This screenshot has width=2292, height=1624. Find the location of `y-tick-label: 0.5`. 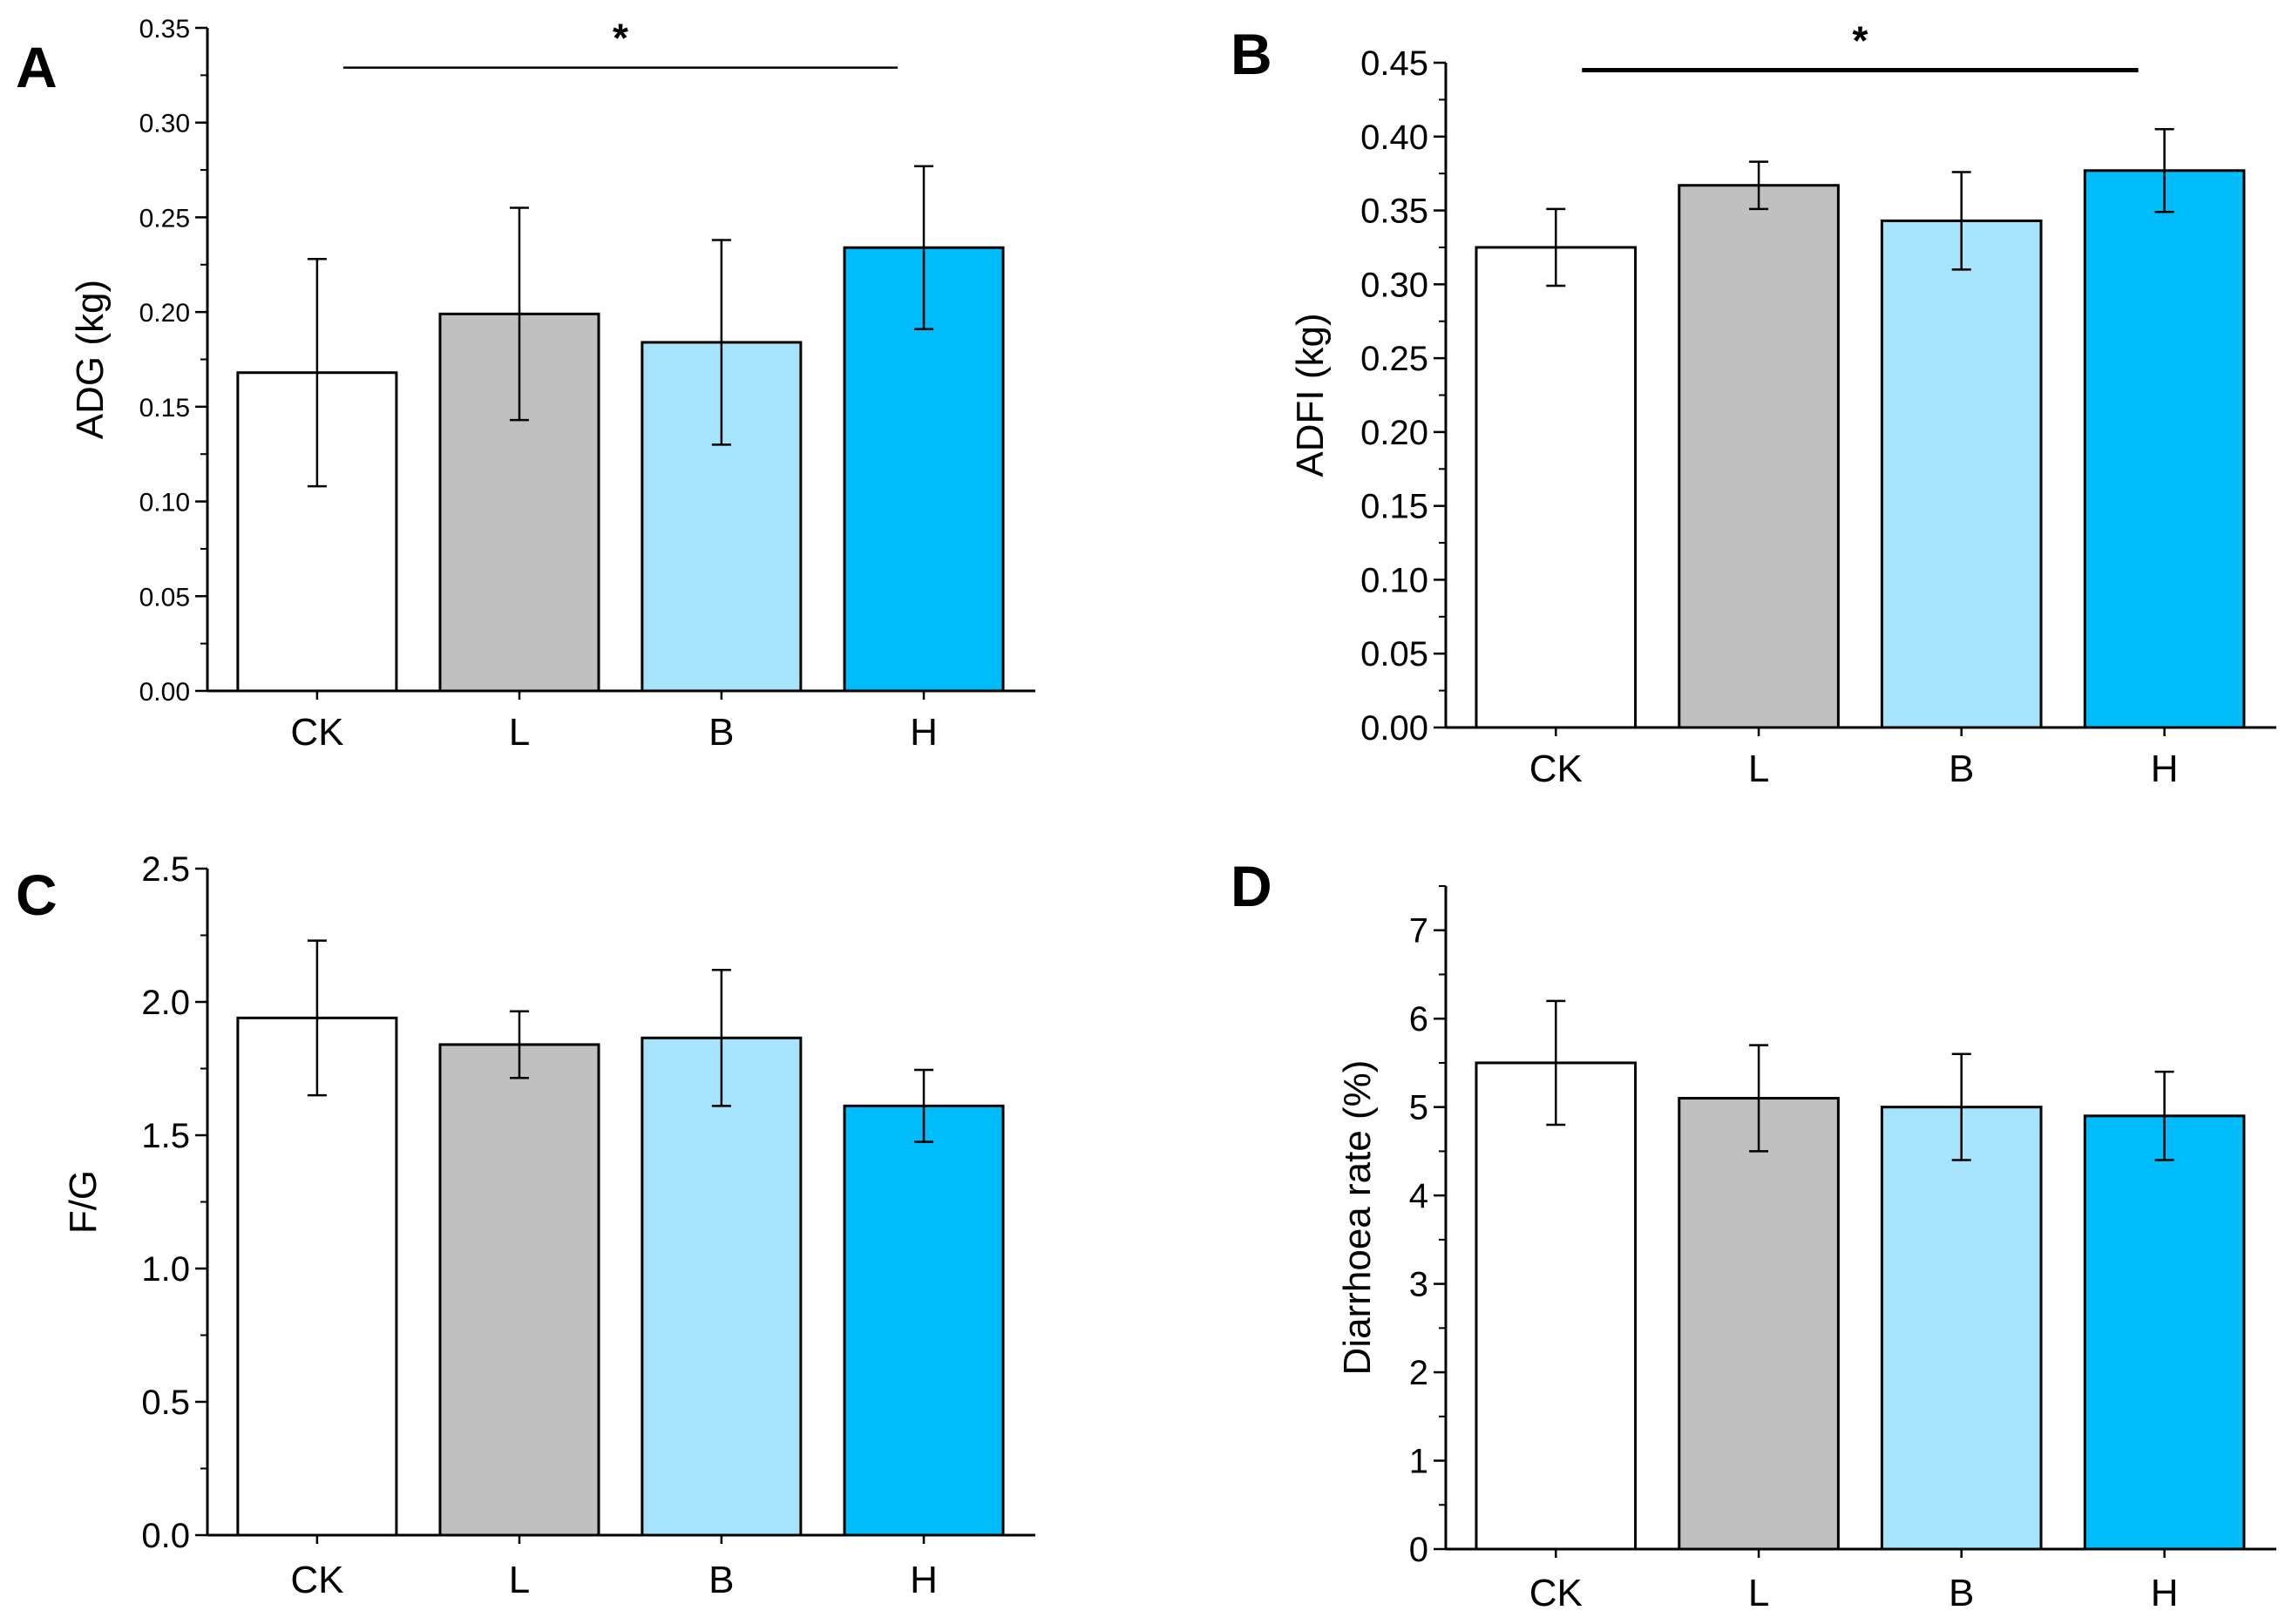

y-tick-label: 0.5 is located at coordinates (165, 1403).